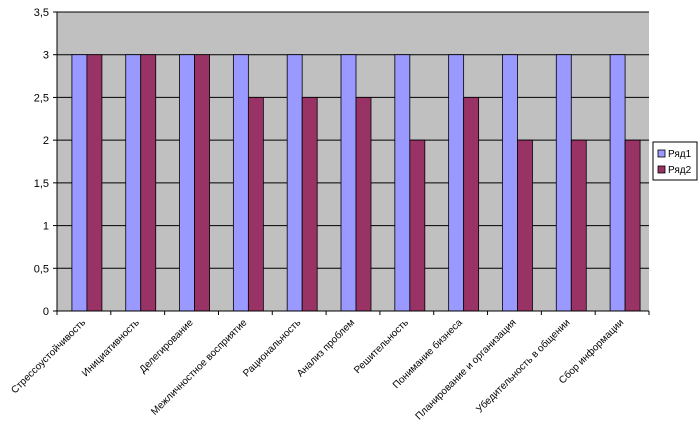 This screenshot has width=700, height=429. I want to click on legend: Ряд1 Ряд2, so click(675, 161).